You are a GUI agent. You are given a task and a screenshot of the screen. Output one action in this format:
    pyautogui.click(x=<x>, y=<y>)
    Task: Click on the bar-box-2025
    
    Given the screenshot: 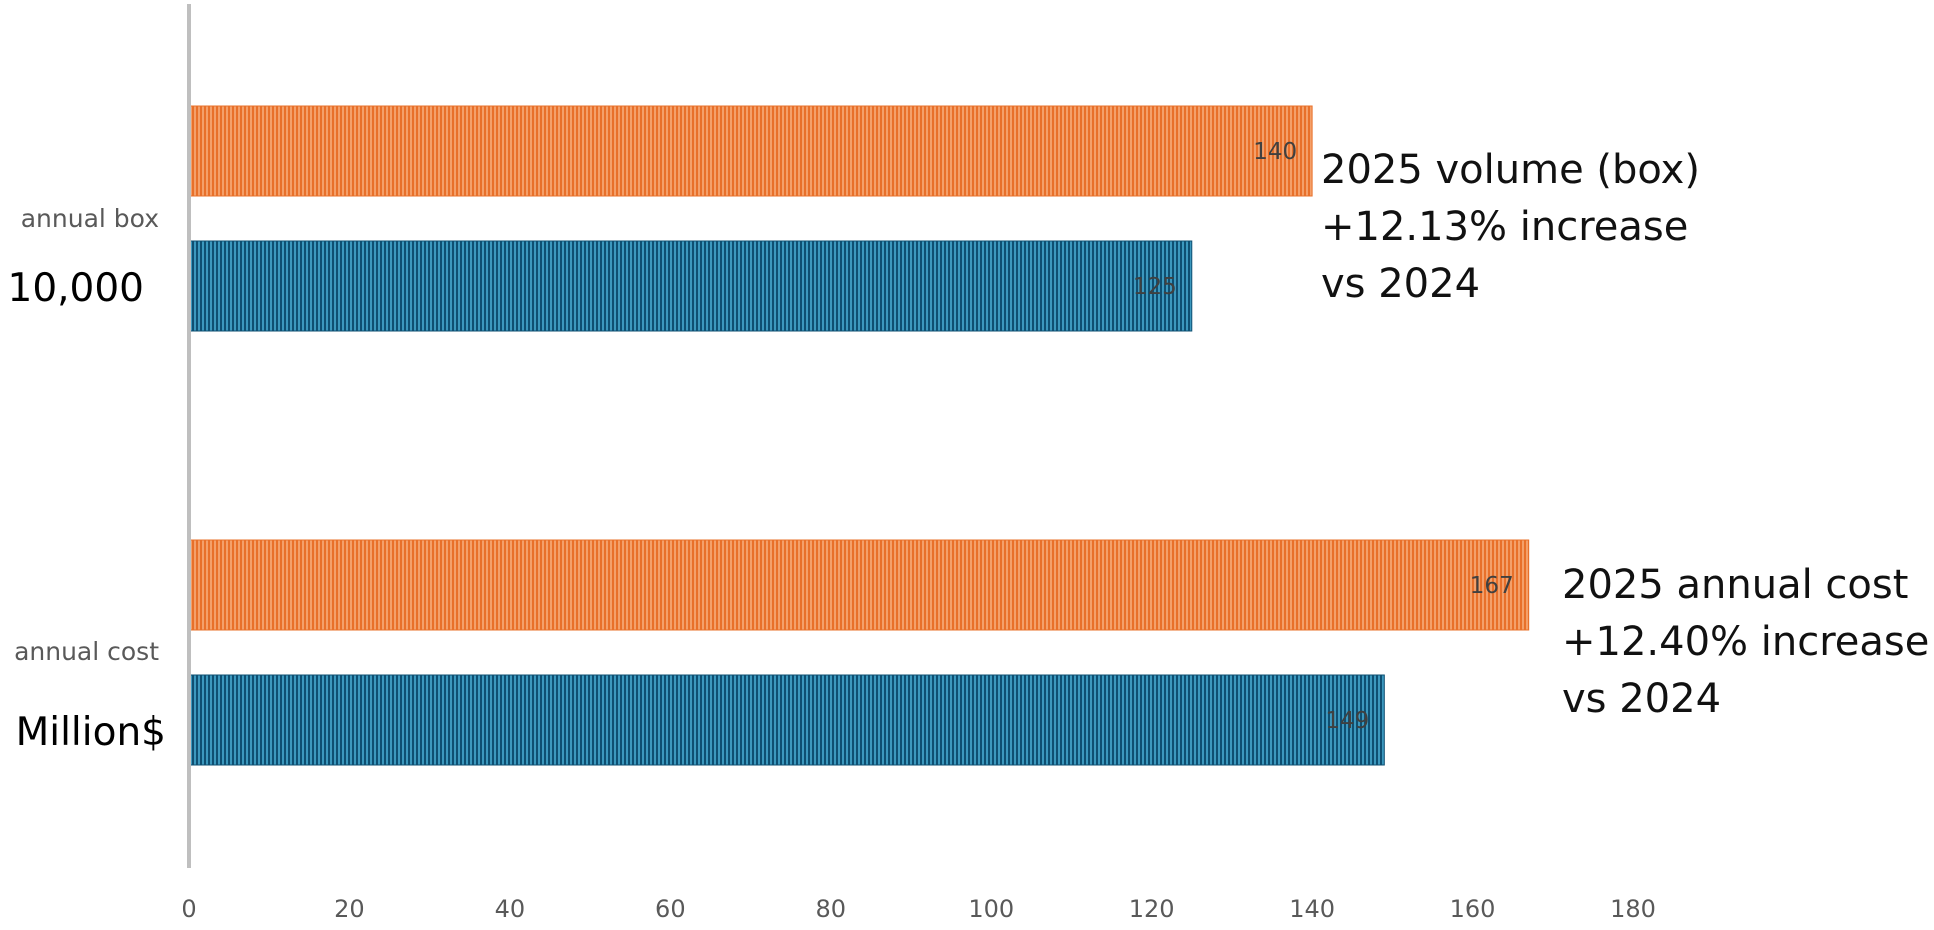 What is the action you would take?
    pyautogui.click(x=750, y=151)
    